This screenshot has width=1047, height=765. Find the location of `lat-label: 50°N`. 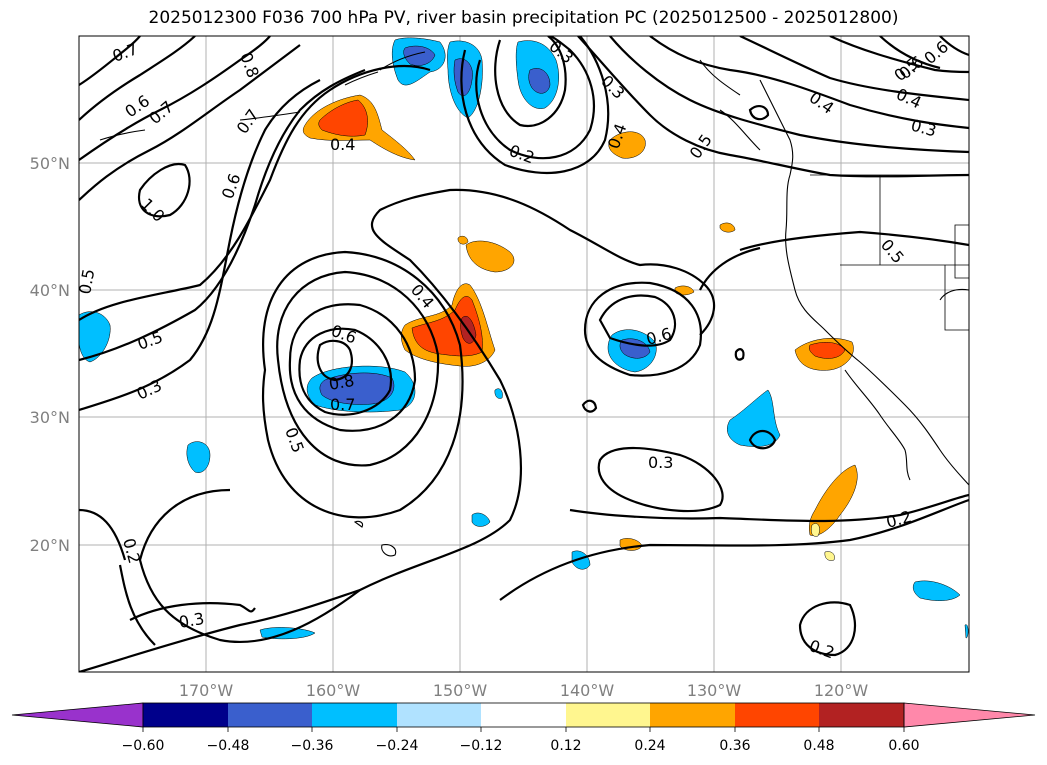

lat-label: 50°N is located at coordinates (50, 163).